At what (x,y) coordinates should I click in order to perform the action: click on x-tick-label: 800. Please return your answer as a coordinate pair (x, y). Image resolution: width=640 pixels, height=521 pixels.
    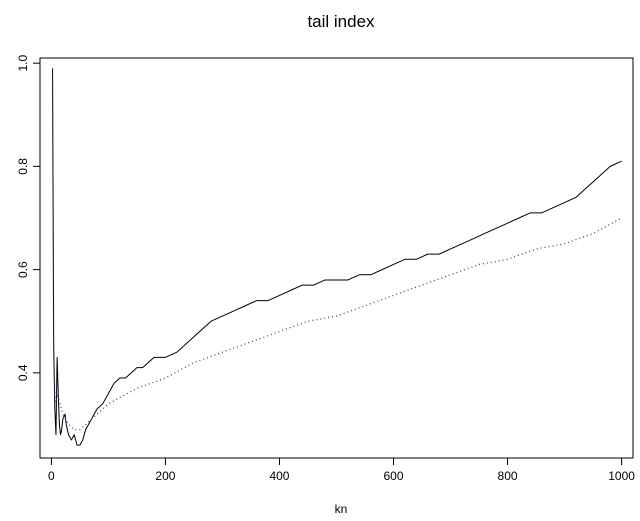
    Looking at the image, I should click on (508, 476).